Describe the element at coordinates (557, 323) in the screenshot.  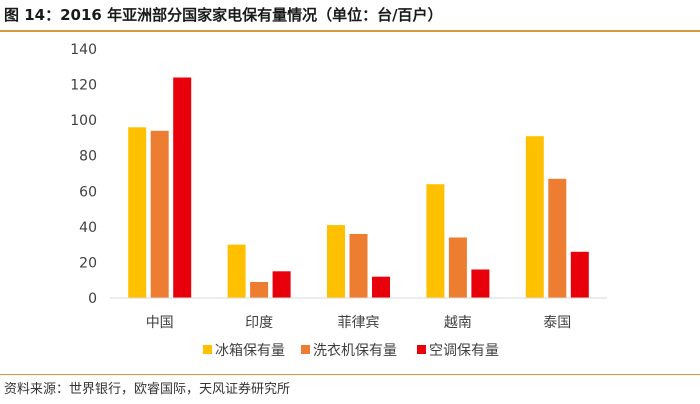
I see `x-tick-label: 泰国` at that location.